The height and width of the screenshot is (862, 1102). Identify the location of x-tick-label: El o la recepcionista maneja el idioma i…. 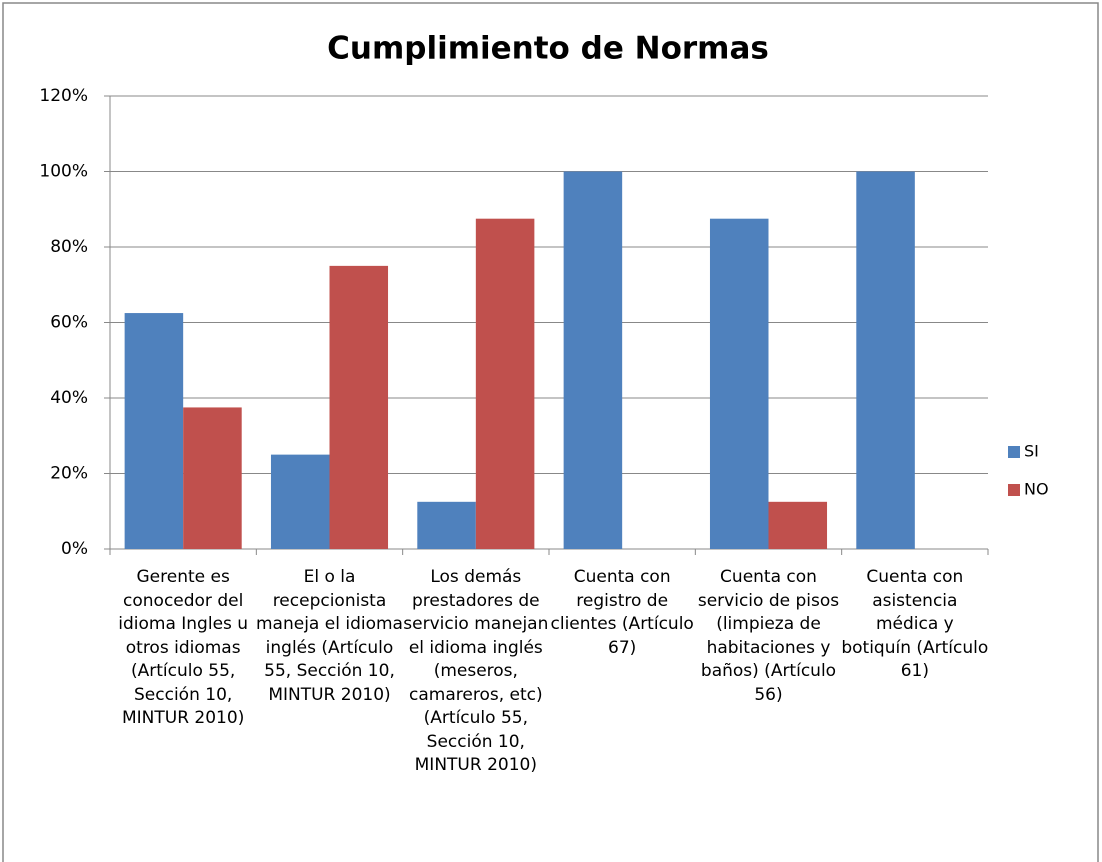
(329, 636).